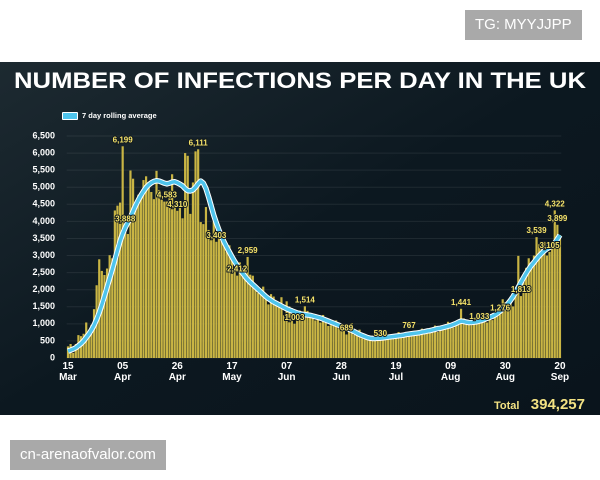 The image size is (600, 480). Describe the element at coordinates (305, 299) in the screenshot. I see `data-label: 1,514` at that location.